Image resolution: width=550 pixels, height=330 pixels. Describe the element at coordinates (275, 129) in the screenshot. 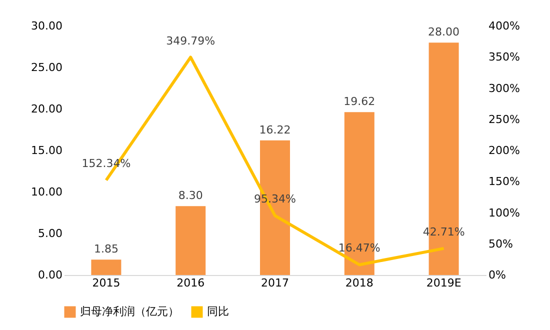

I see `data-label: 16.22` at that location.